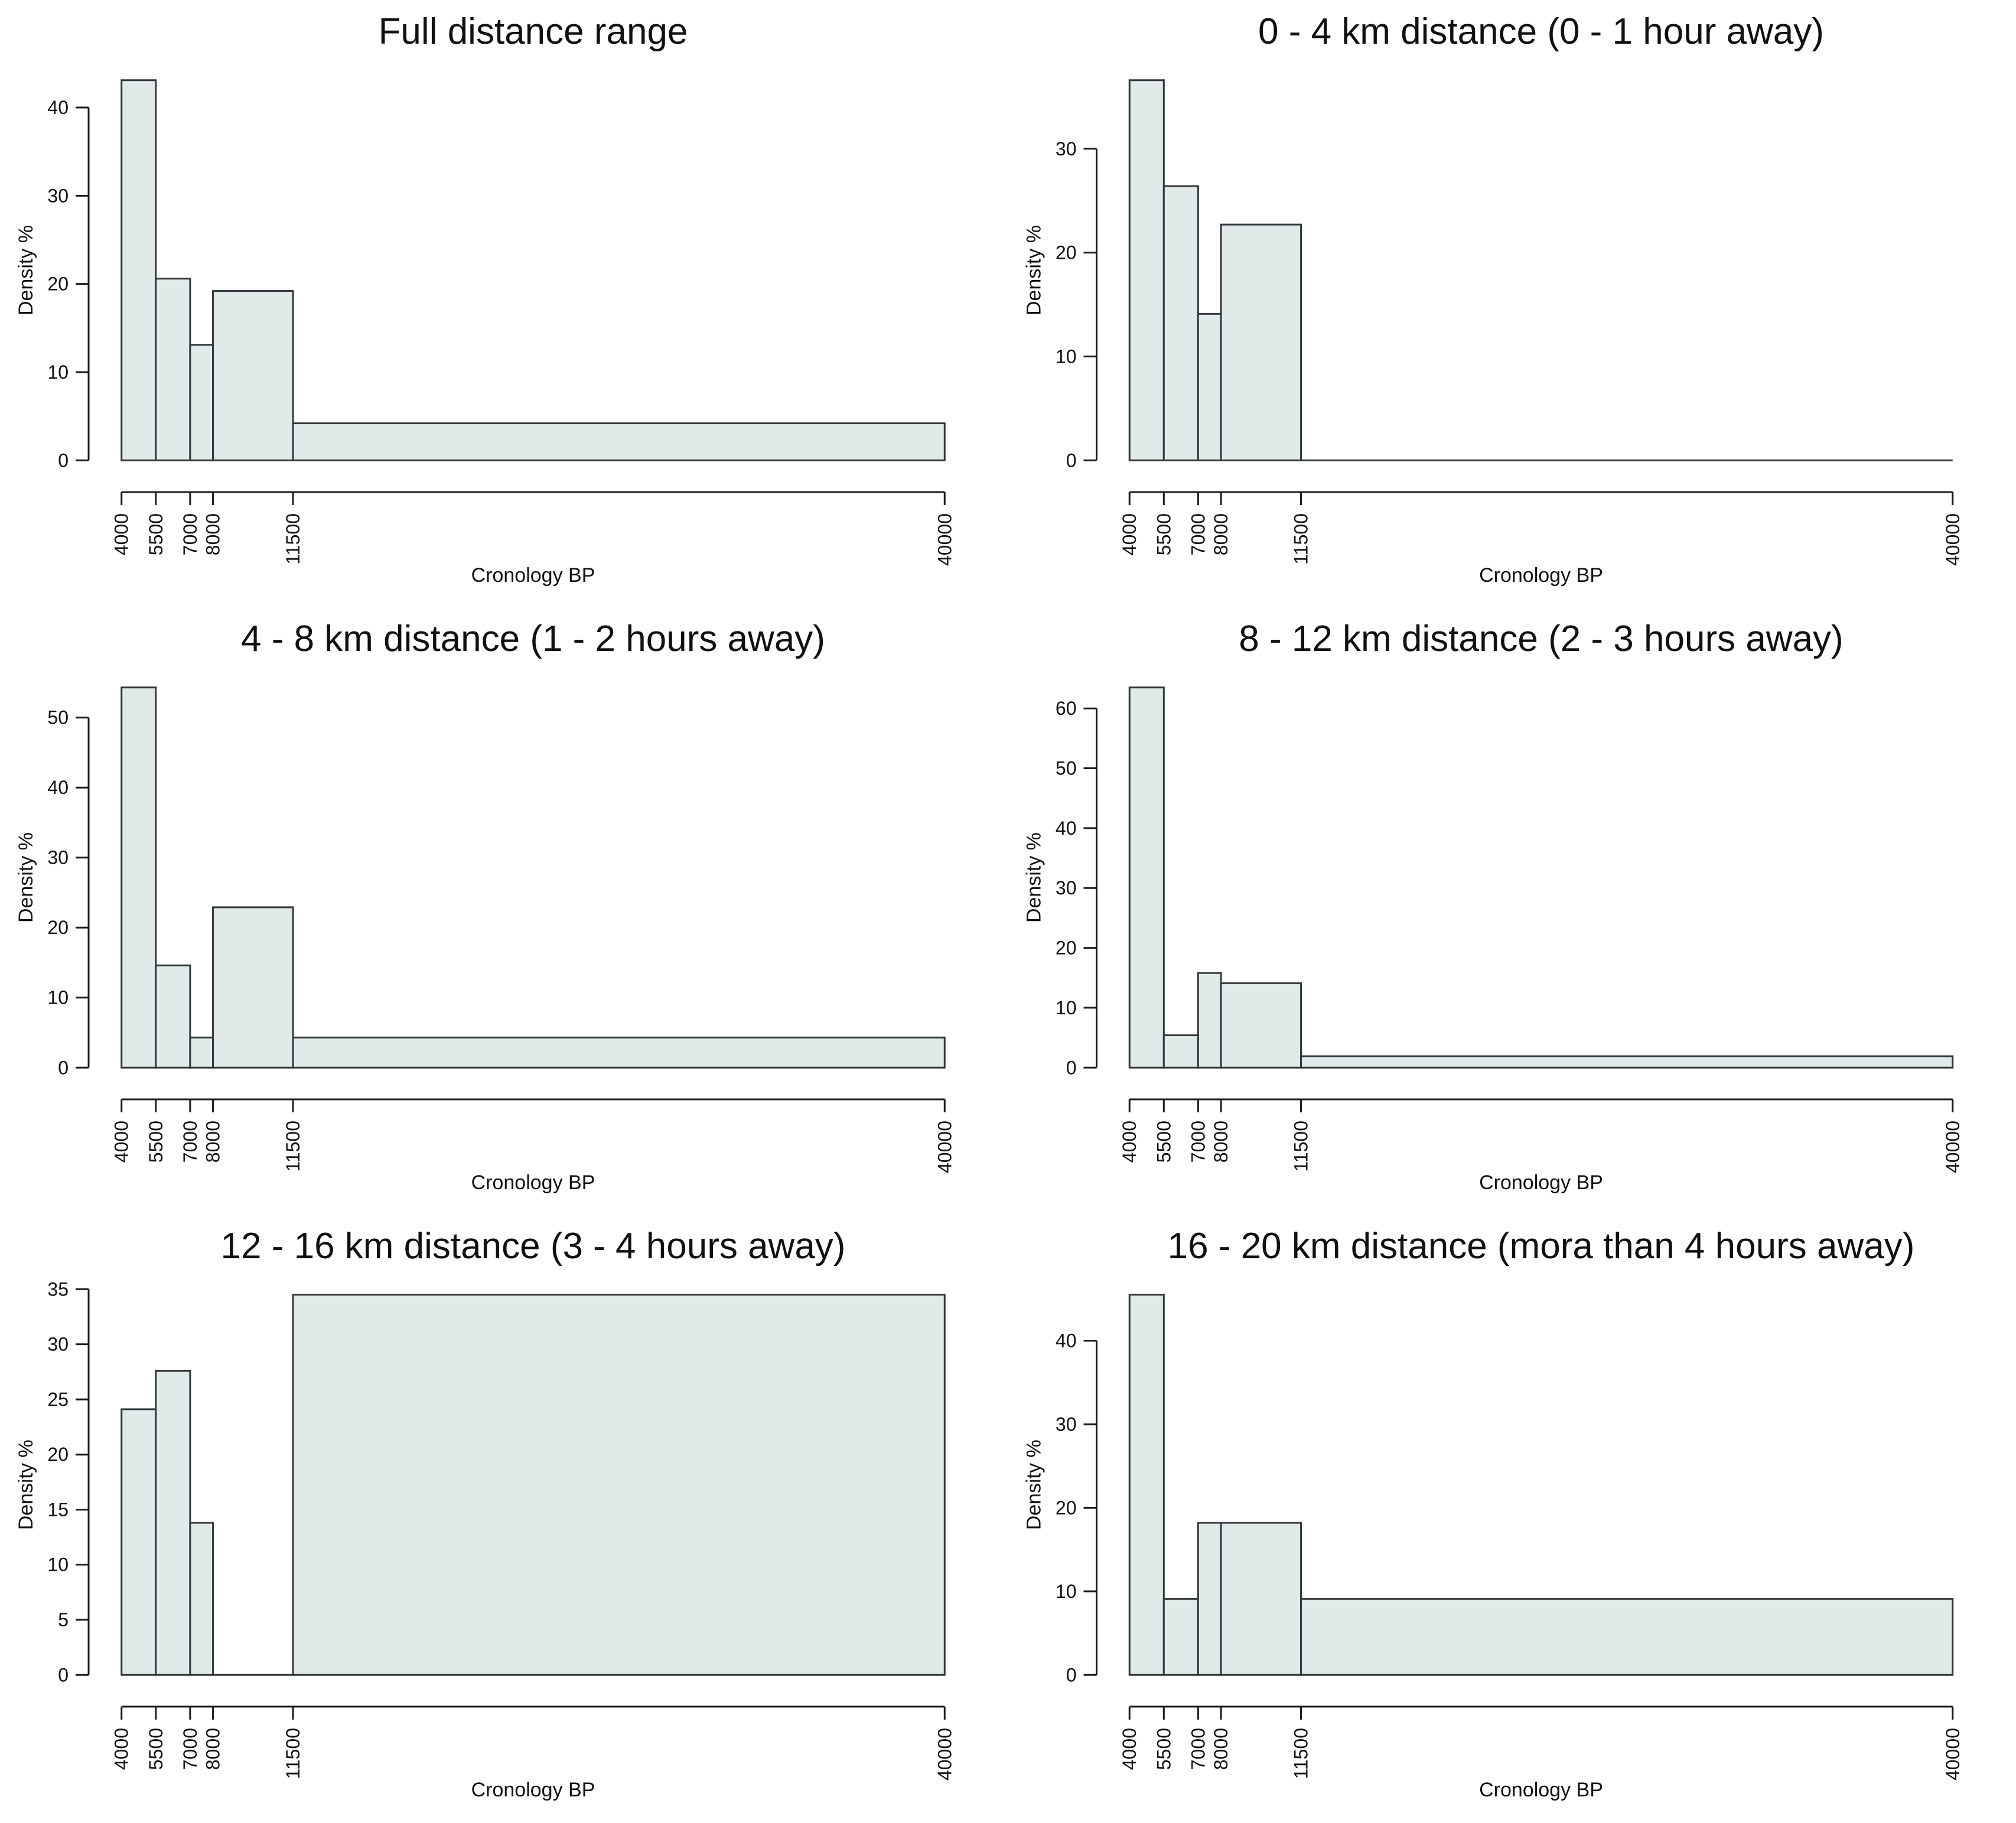  I want to click on y-axis-tick-label: 15, so click(58, 1509).